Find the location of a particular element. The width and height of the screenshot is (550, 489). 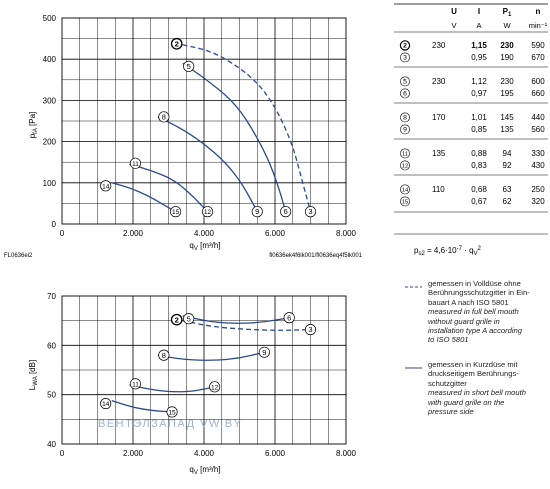

lower-curve-marker-2: 2 is located at coordinates (176, 319).